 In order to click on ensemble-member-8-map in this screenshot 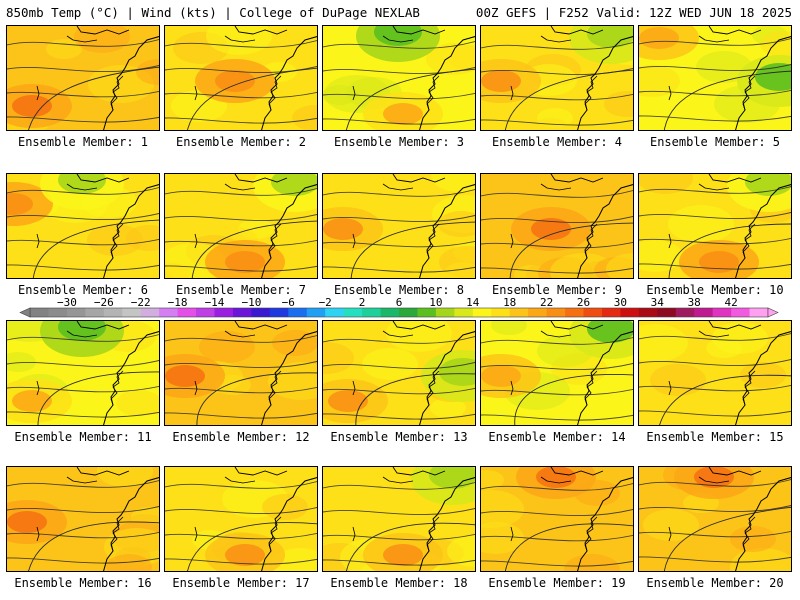, I will do `click(399, 226)`.